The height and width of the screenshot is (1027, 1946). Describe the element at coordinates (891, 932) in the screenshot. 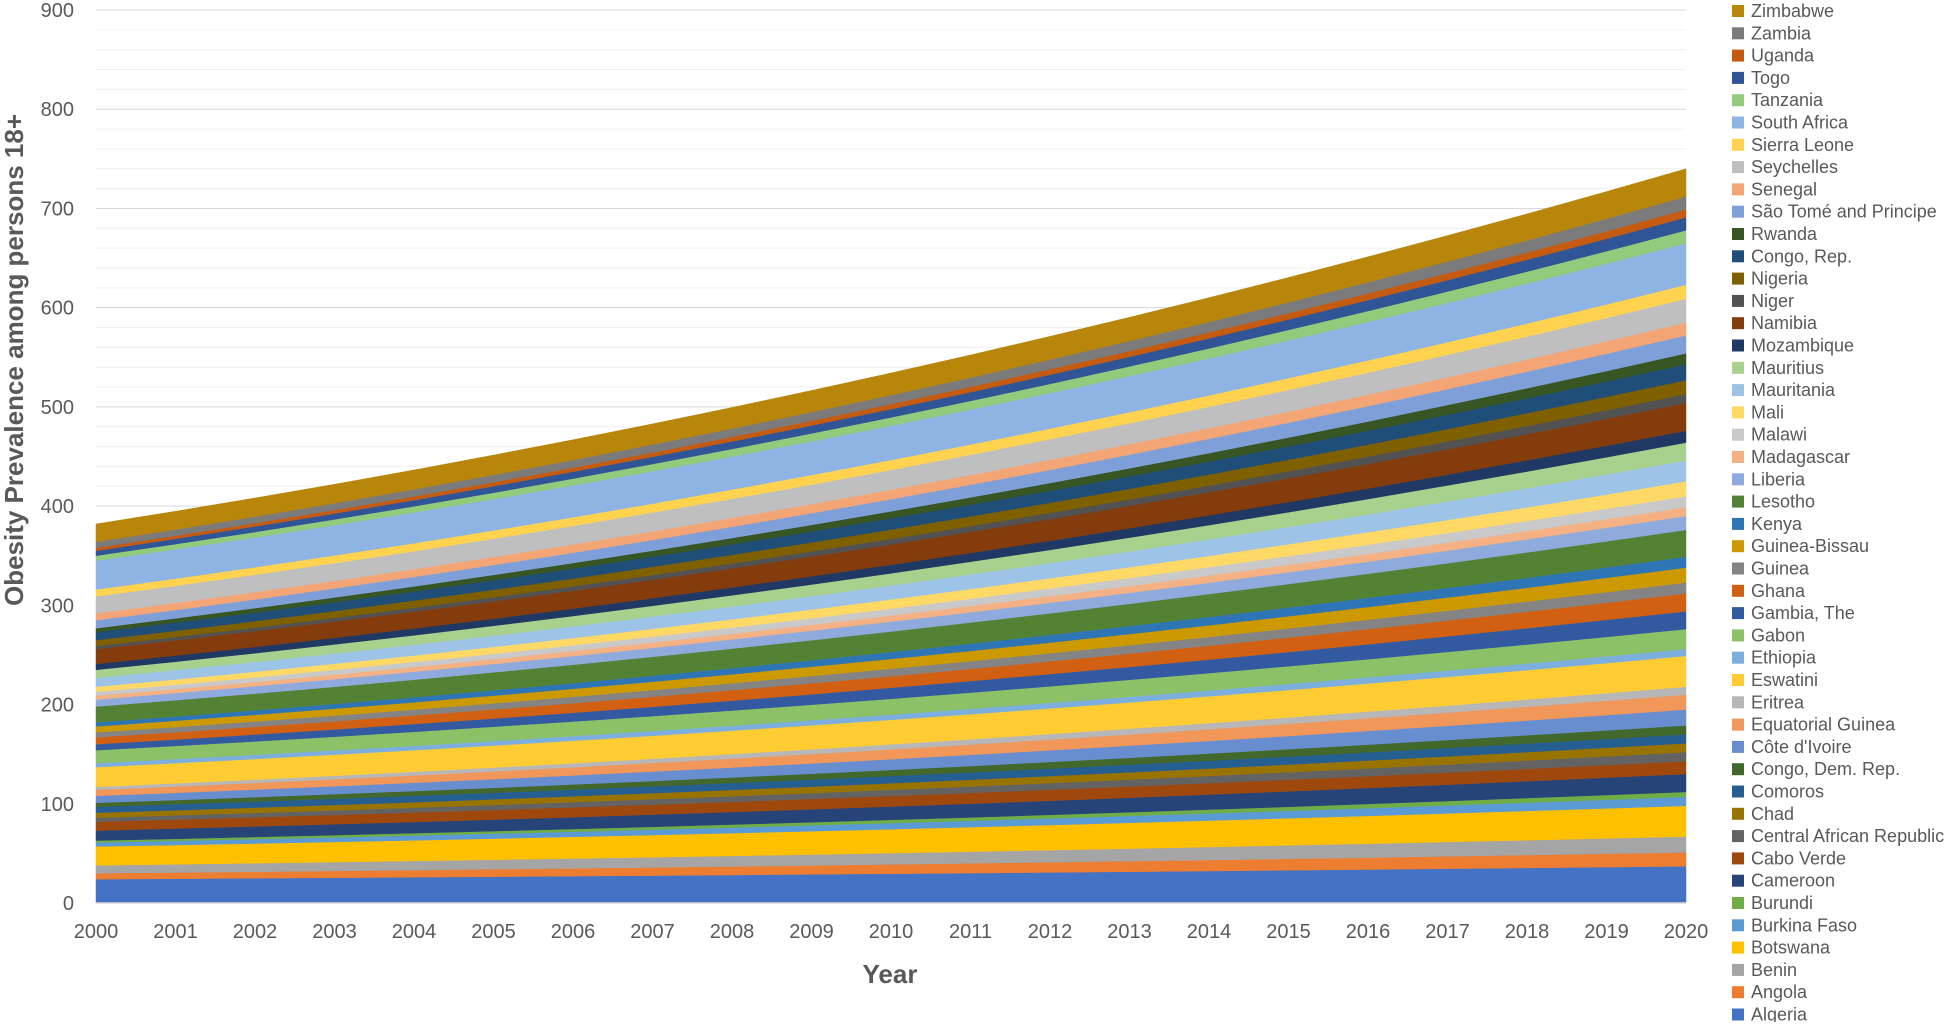

I see `x-tick-label: 2010` at that location.